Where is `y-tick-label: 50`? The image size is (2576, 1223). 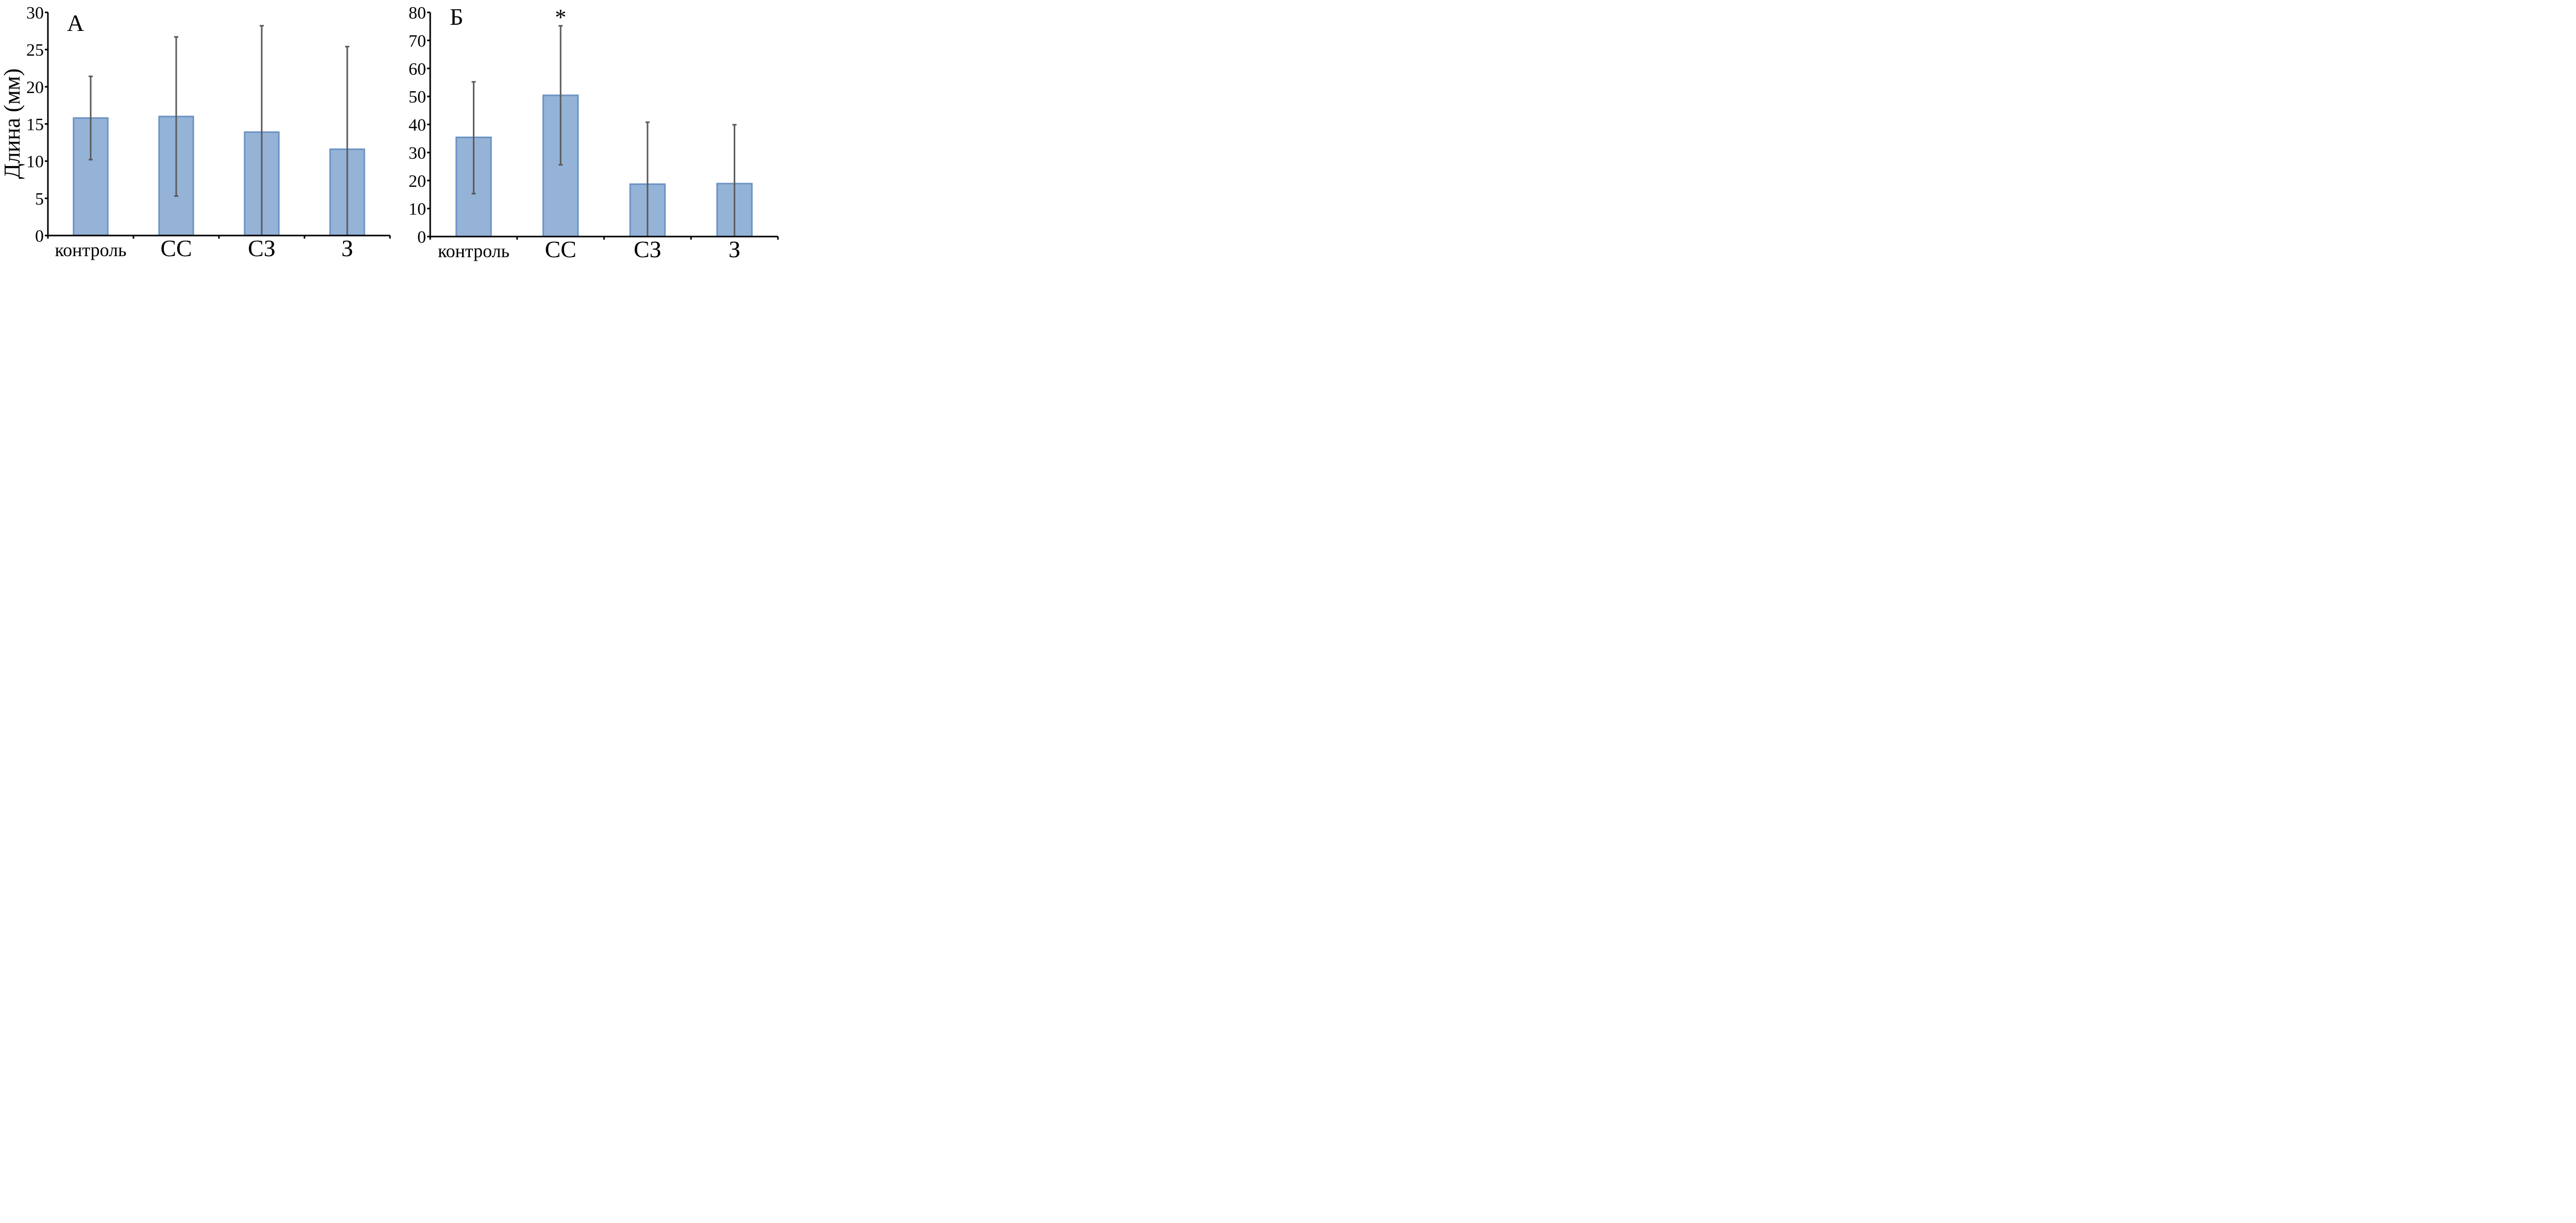
y-tick-label: 50 is located at coordinates (417, 97).